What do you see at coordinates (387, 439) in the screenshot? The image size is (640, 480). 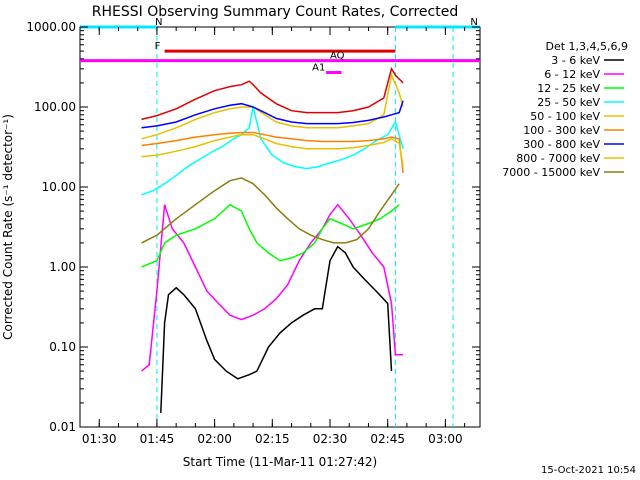 I see `x-tick-label: 02:45` at bounding box center [387, 439].